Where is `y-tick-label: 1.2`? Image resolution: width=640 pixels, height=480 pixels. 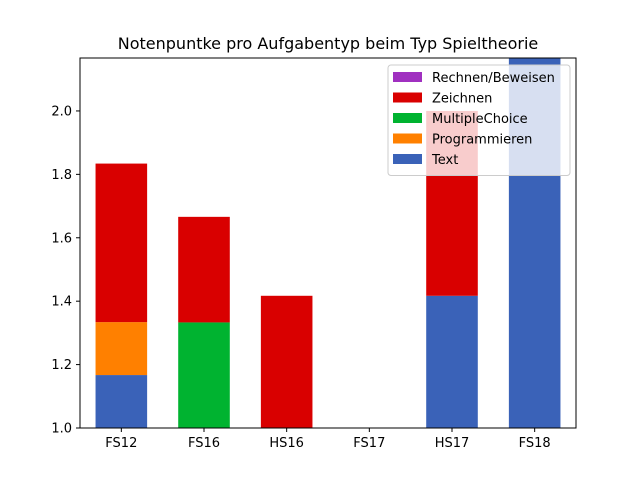
y-tick-label: 1.2 is located at coordinates (61, 365).